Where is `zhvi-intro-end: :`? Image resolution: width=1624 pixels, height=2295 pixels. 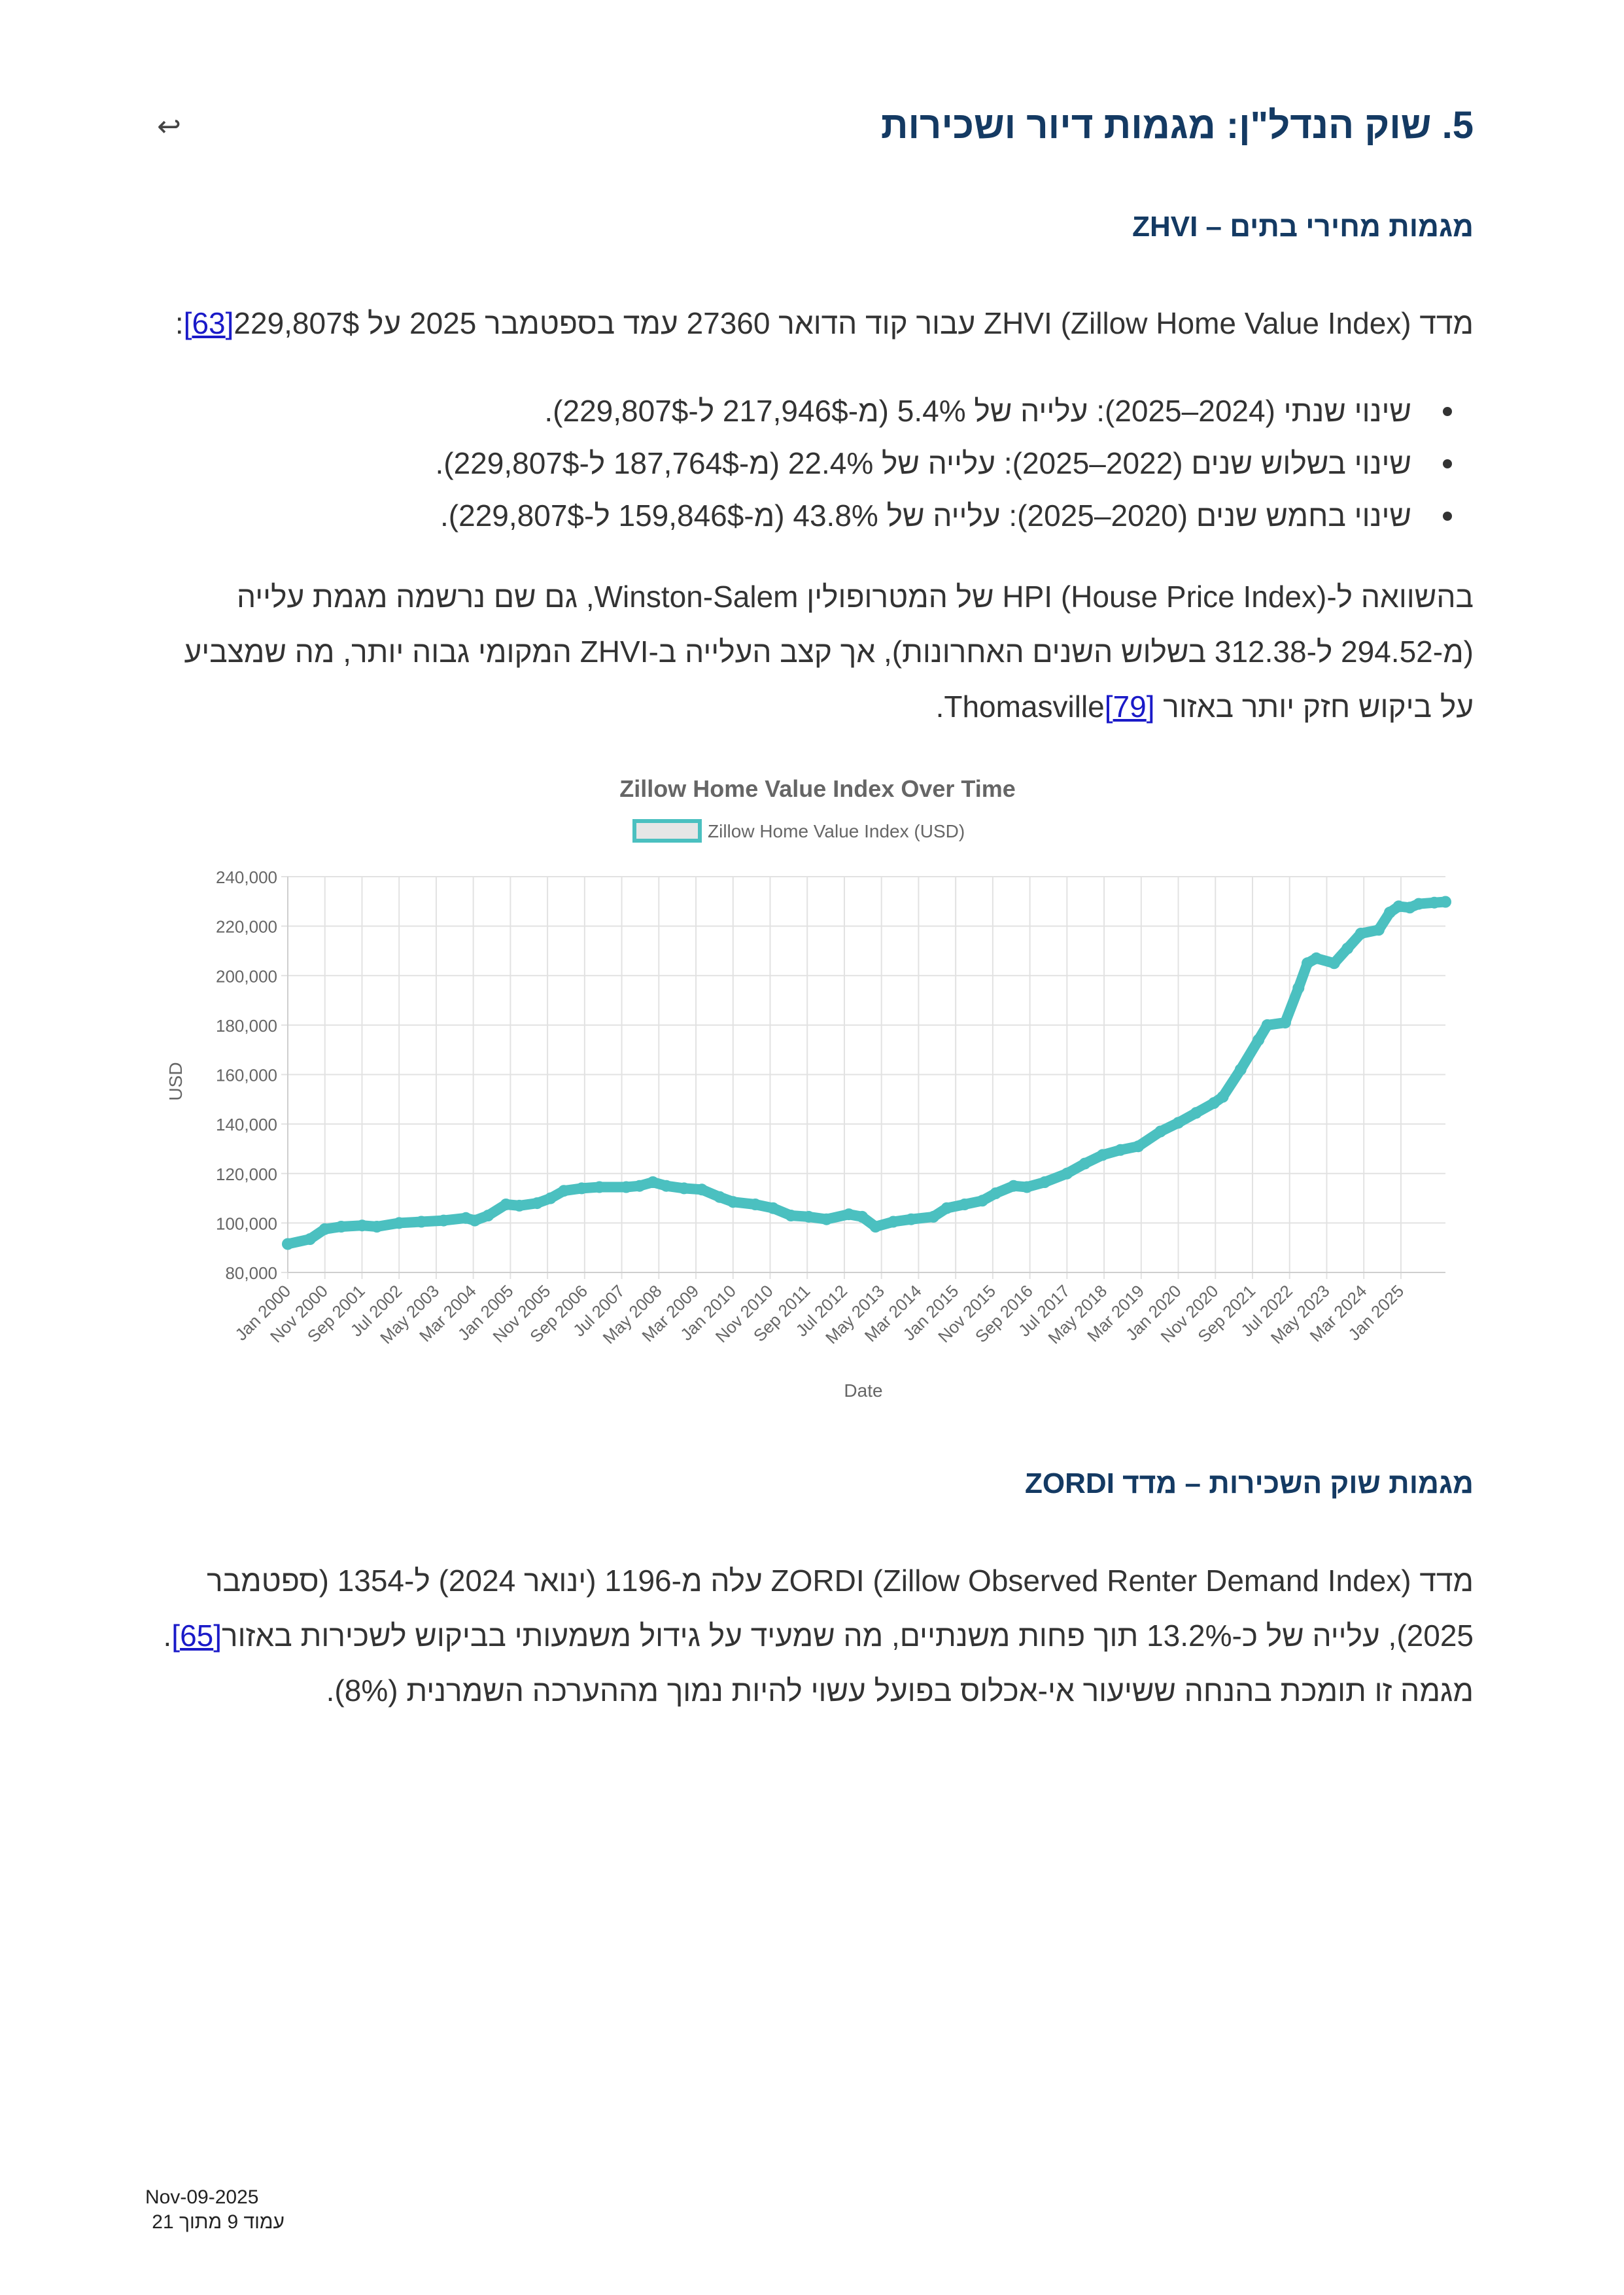
zhvi-intro-end: : is located at coordinates (180, 323).